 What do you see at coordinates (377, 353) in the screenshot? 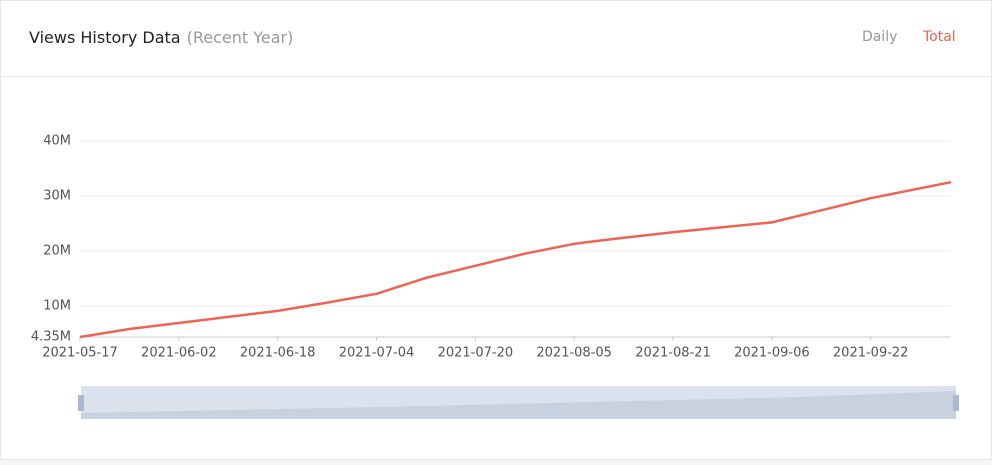
I see `x-tick-label: 2021-07-04` at bounding box center [377, 353].